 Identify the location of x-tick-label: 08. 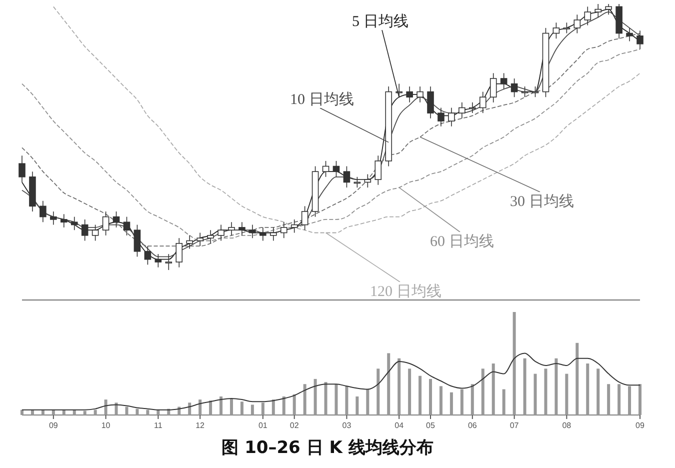
(567, 425).